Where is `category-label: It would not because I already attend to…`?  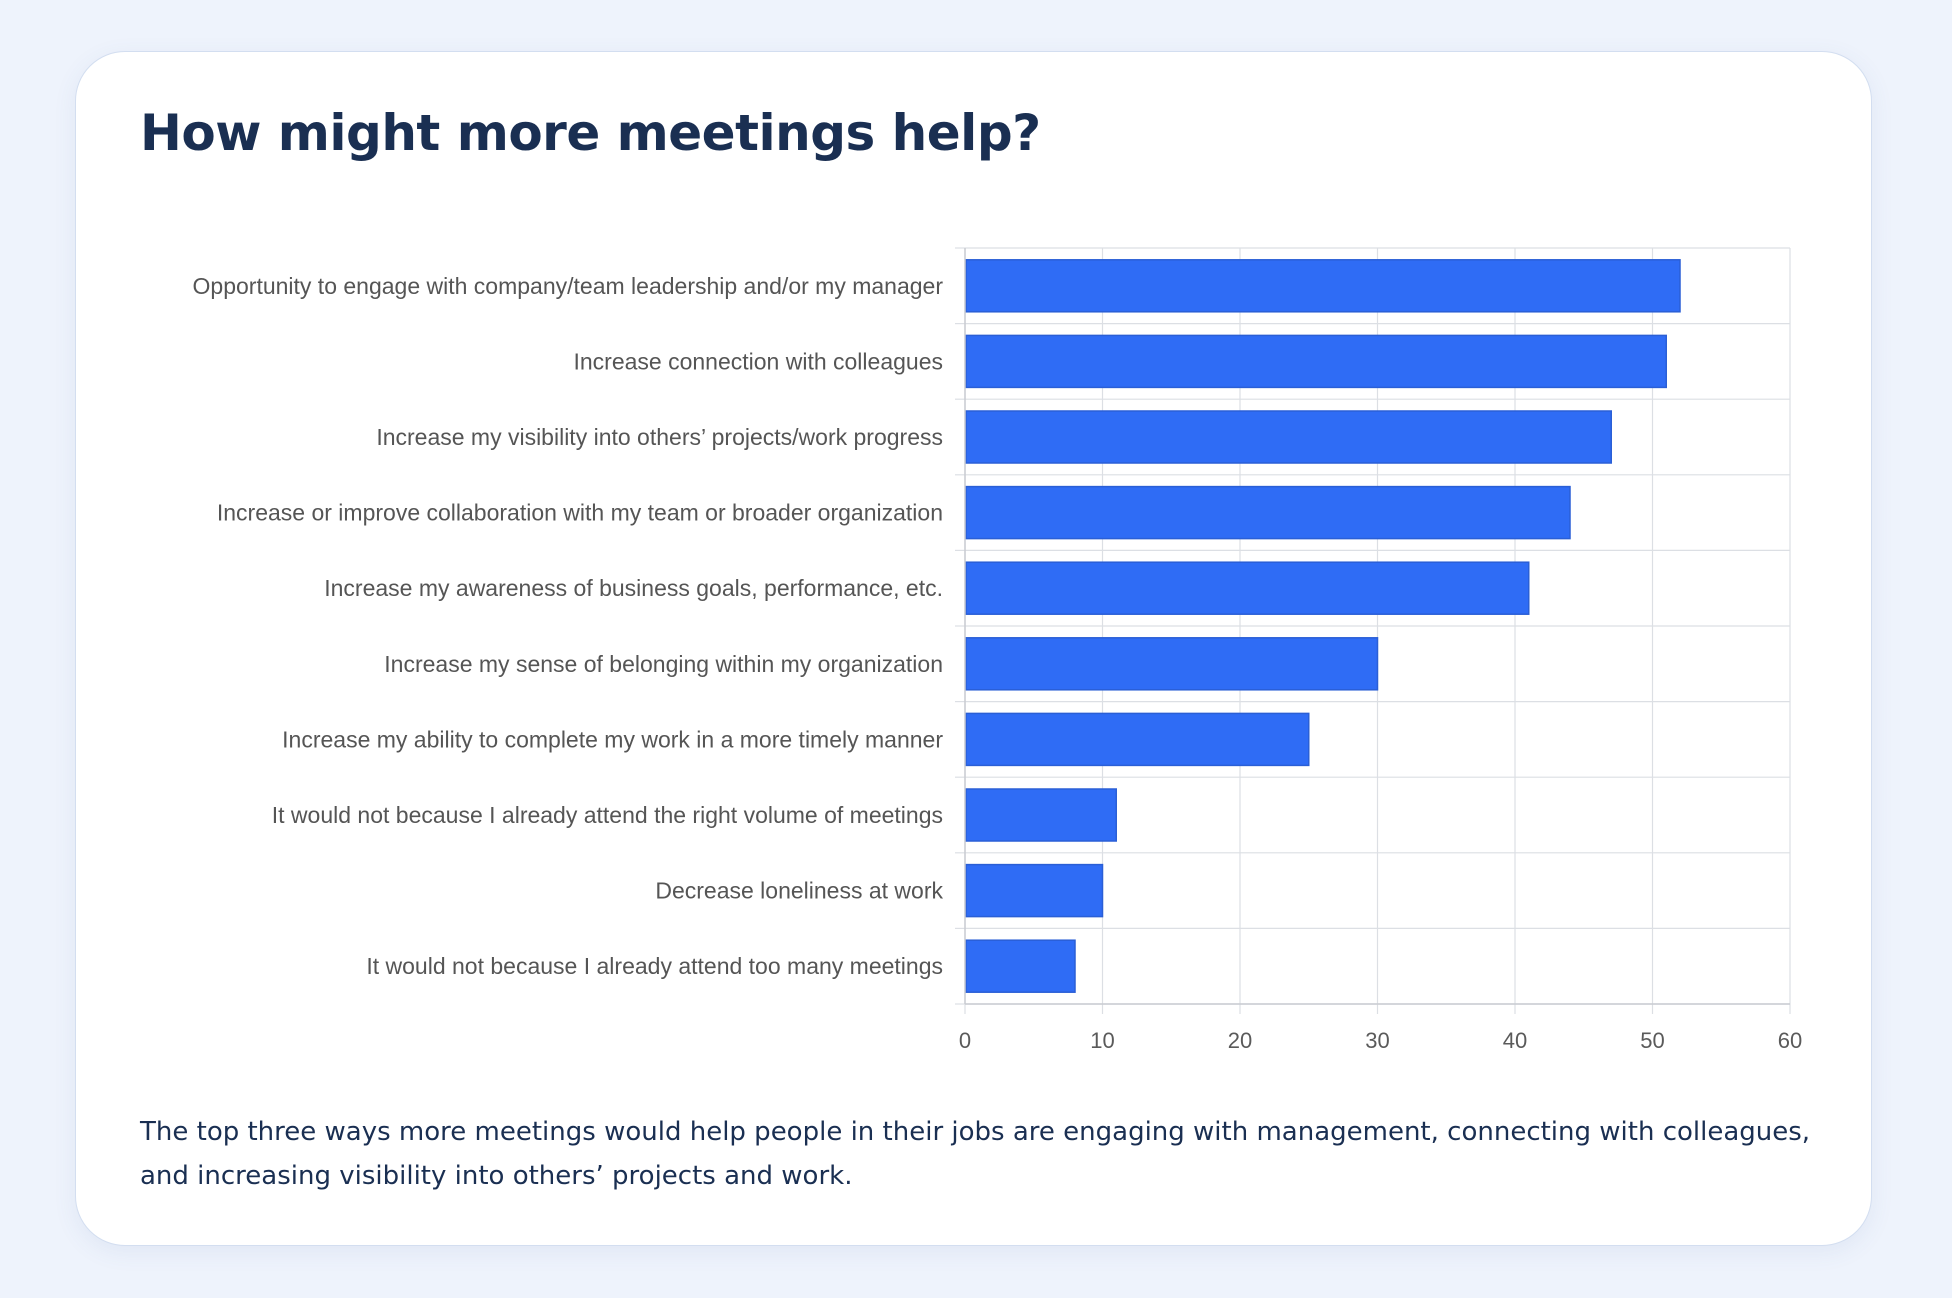 category-label: It would not because I already attend to… is located at coordinates (654, 966).